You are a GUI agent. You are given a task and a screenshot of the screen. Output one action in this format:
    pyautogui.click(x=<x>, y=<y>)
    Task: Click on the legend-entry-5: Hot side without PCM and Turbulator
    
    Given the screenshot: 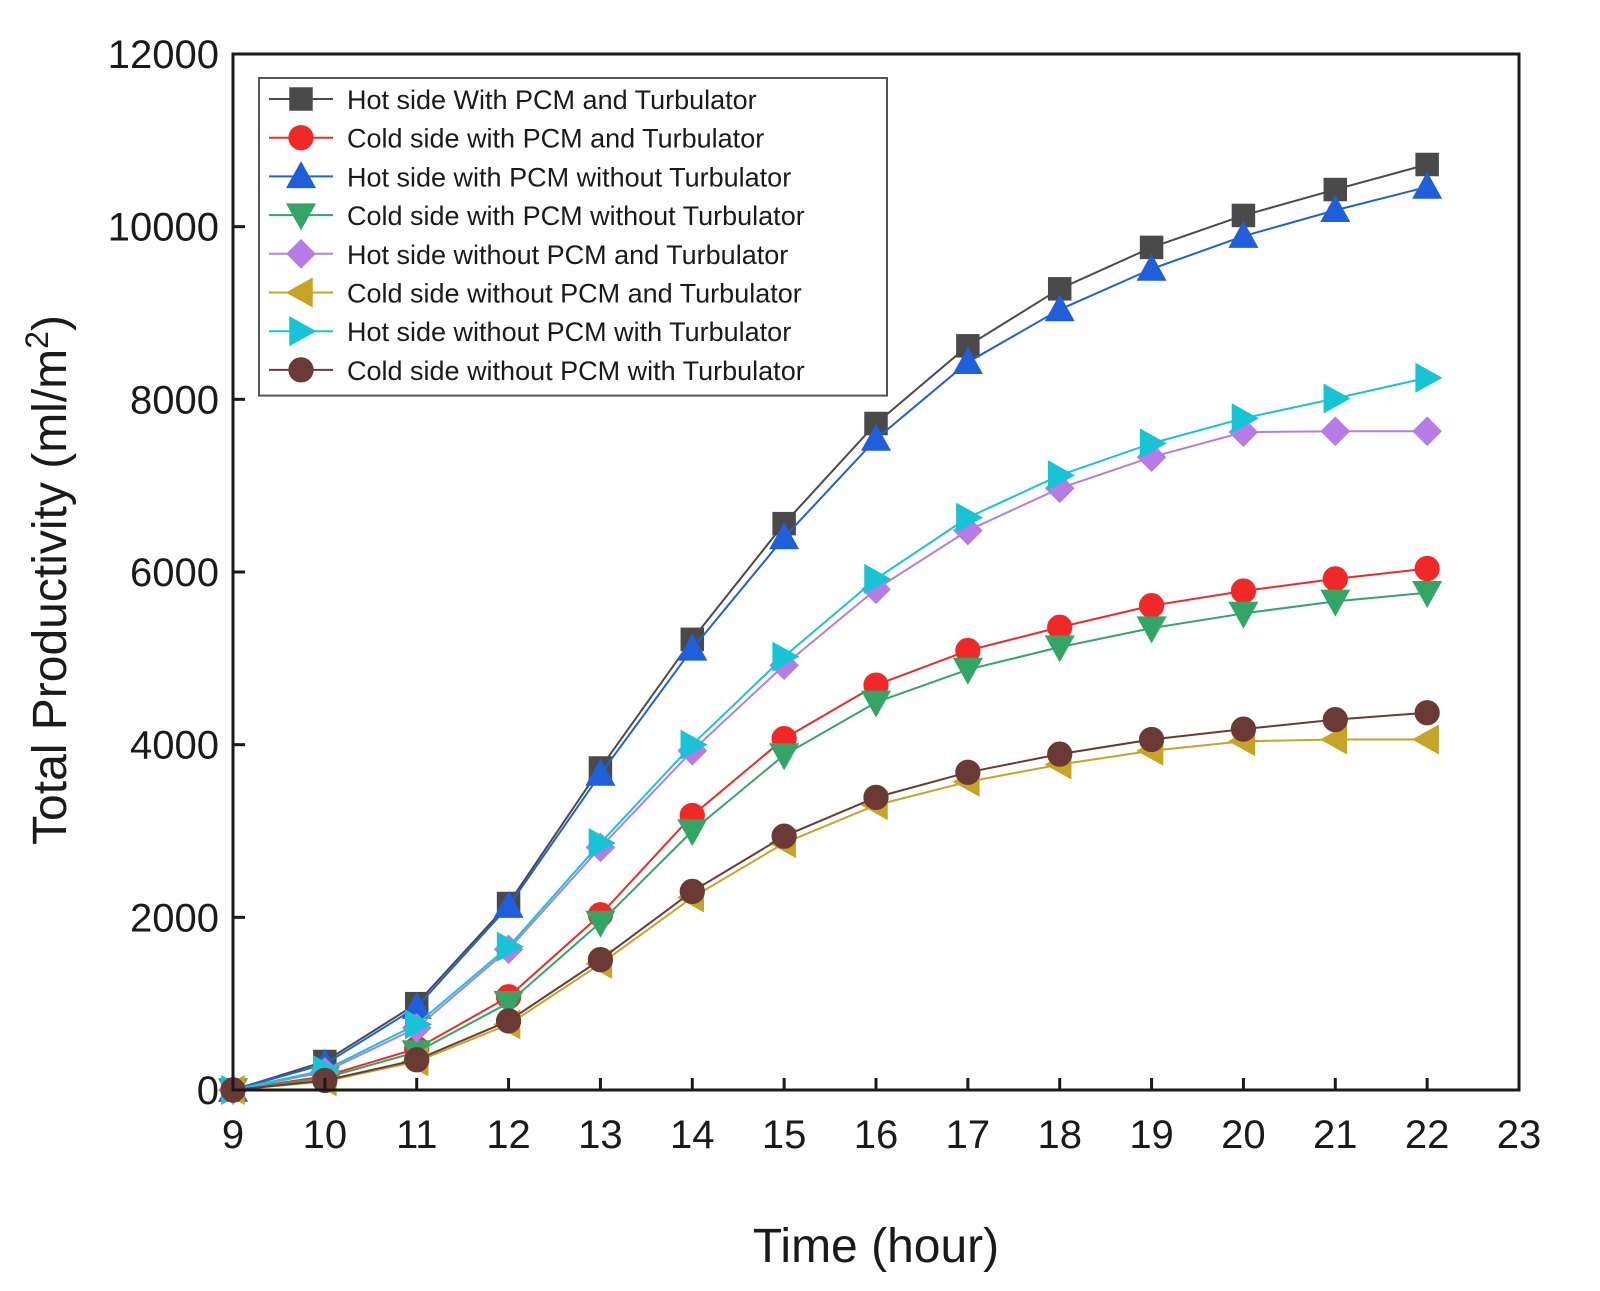 What is the action you would take?
    pyautogui.click(x=528, y=254)
    